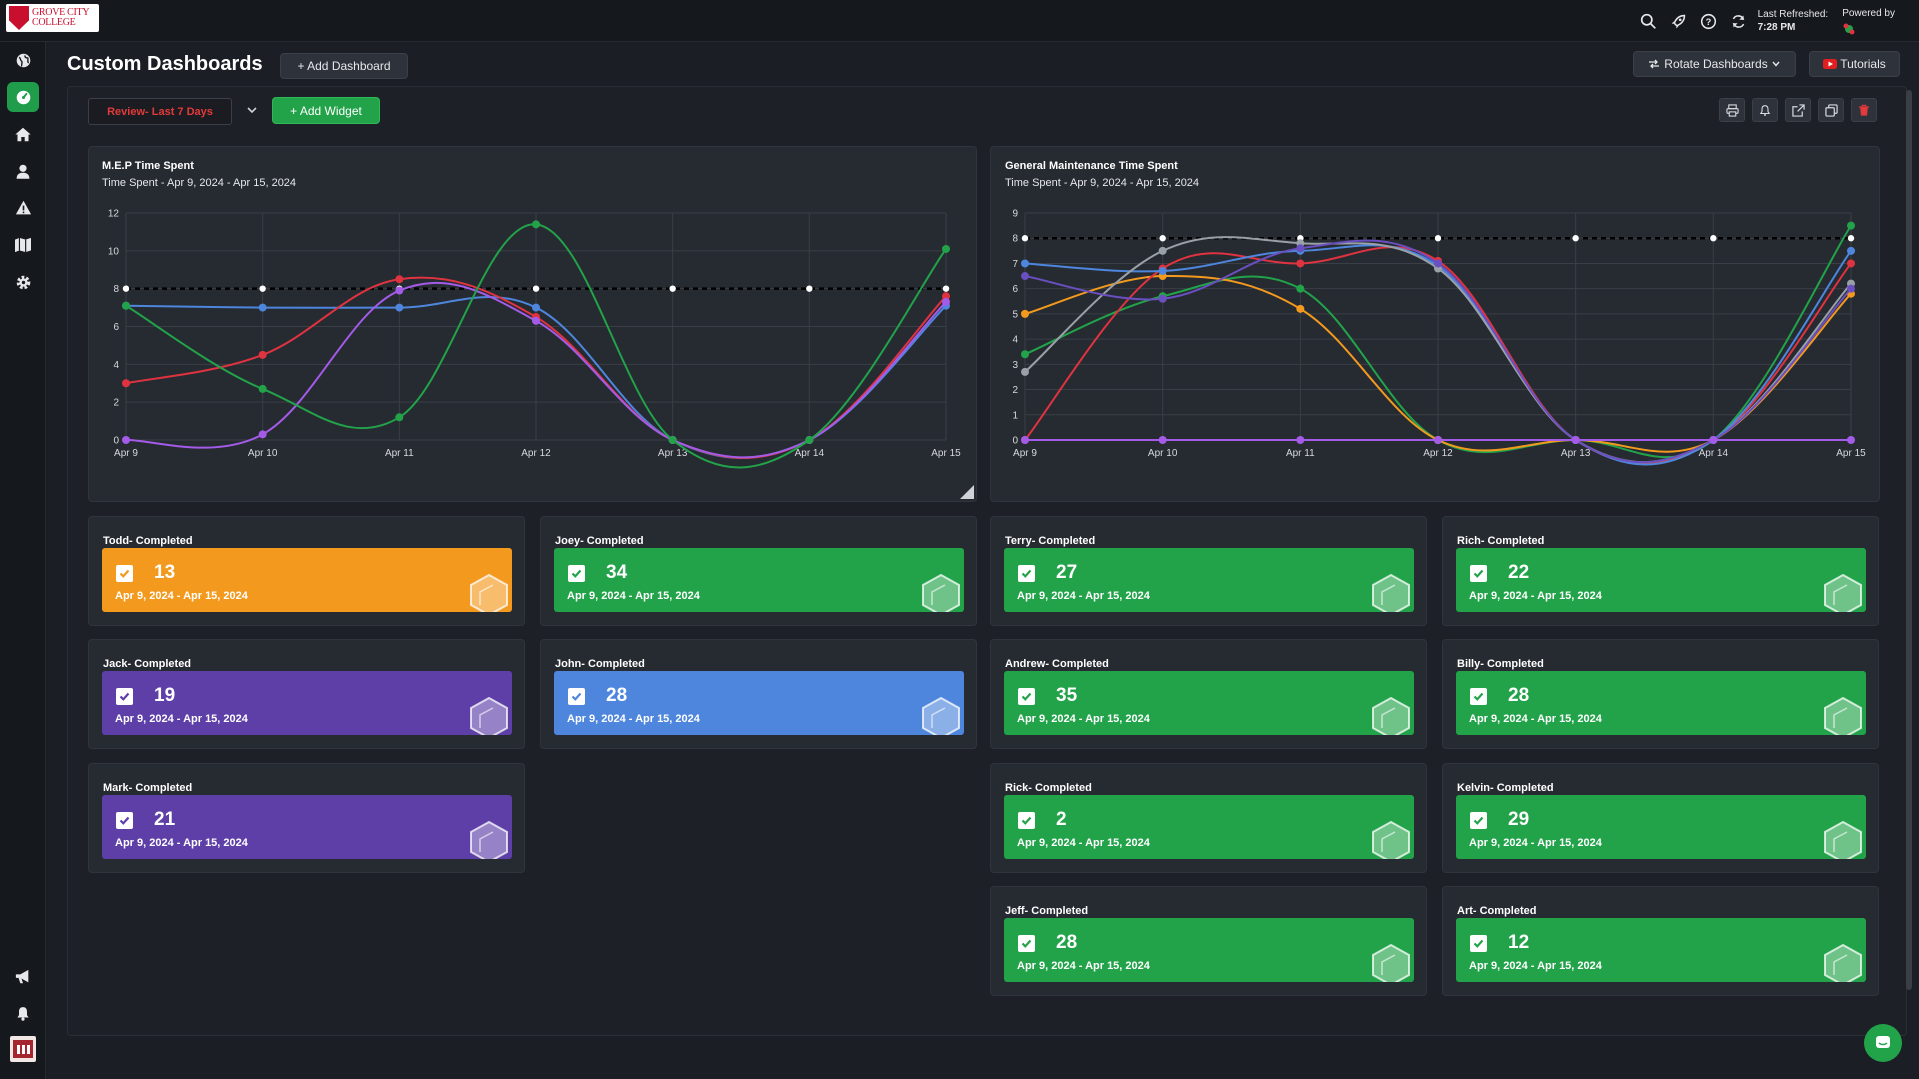 The image size is (1919, 1079). Describe the element at coordinates (165, 695) in the screenshot. I see `kpi-value: 19` at that location.